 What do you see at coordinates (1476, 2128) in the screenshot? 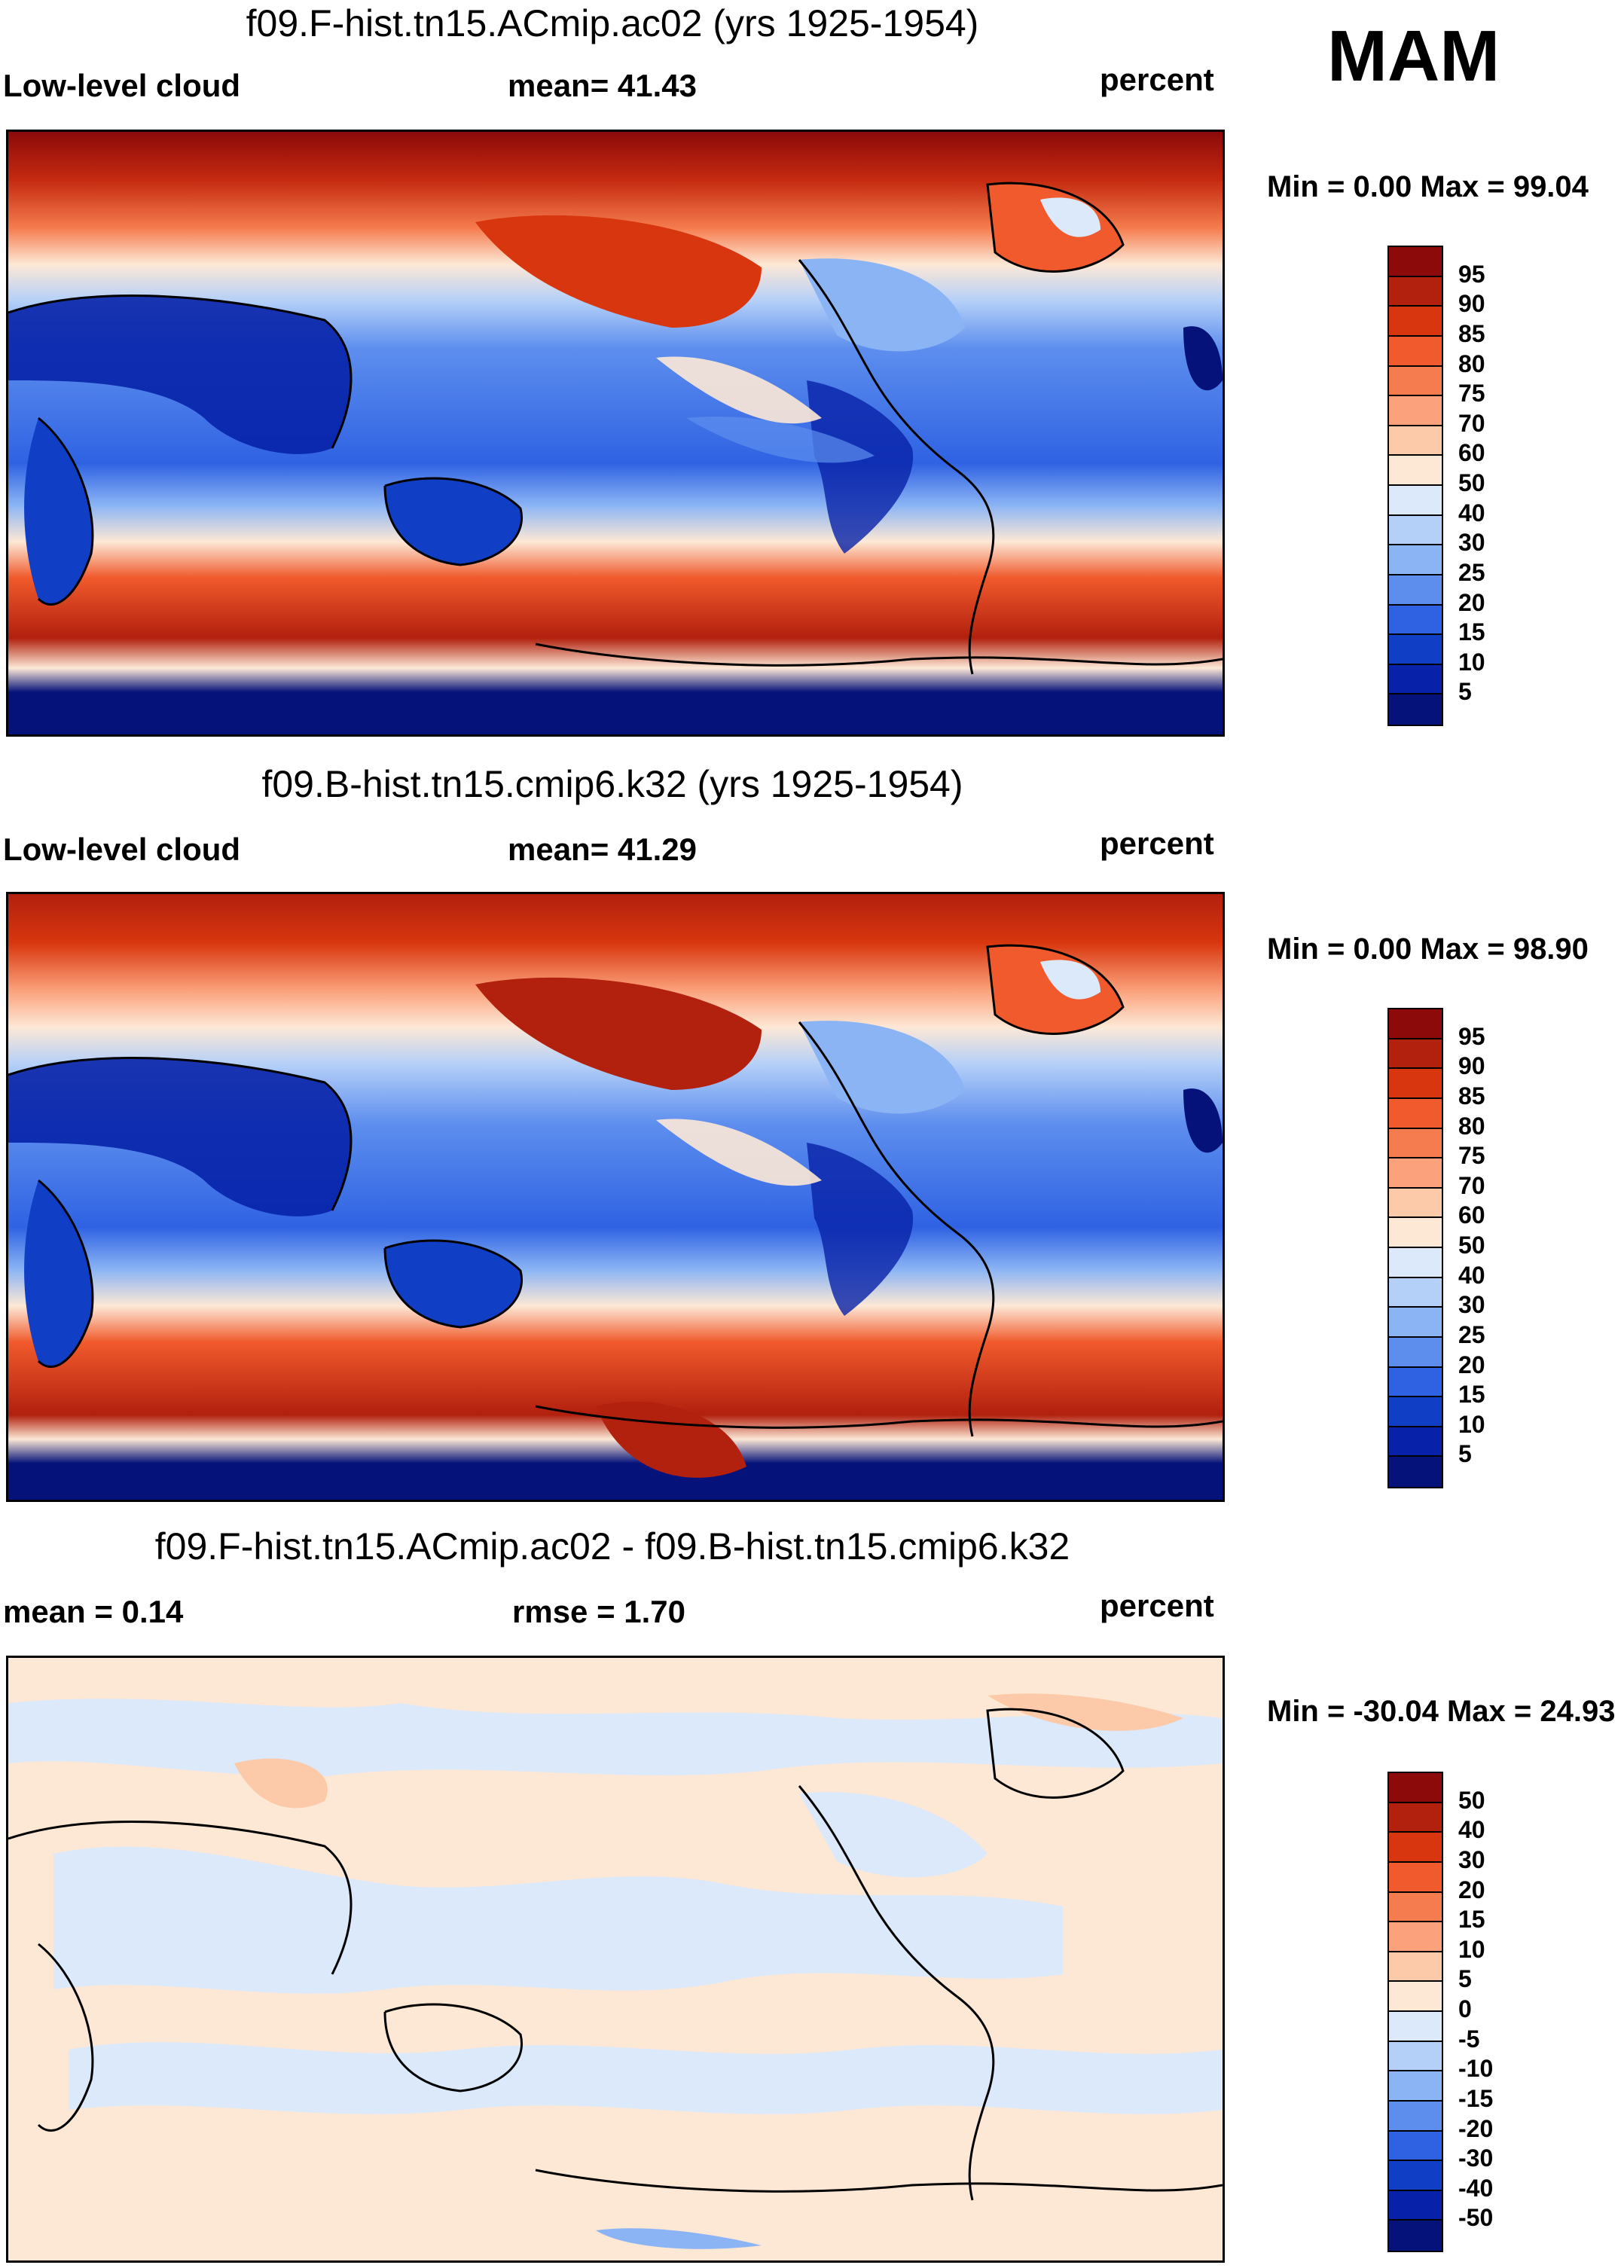
I see `colorbar-tick-label: -20` at bounding box center [1476, 2128].